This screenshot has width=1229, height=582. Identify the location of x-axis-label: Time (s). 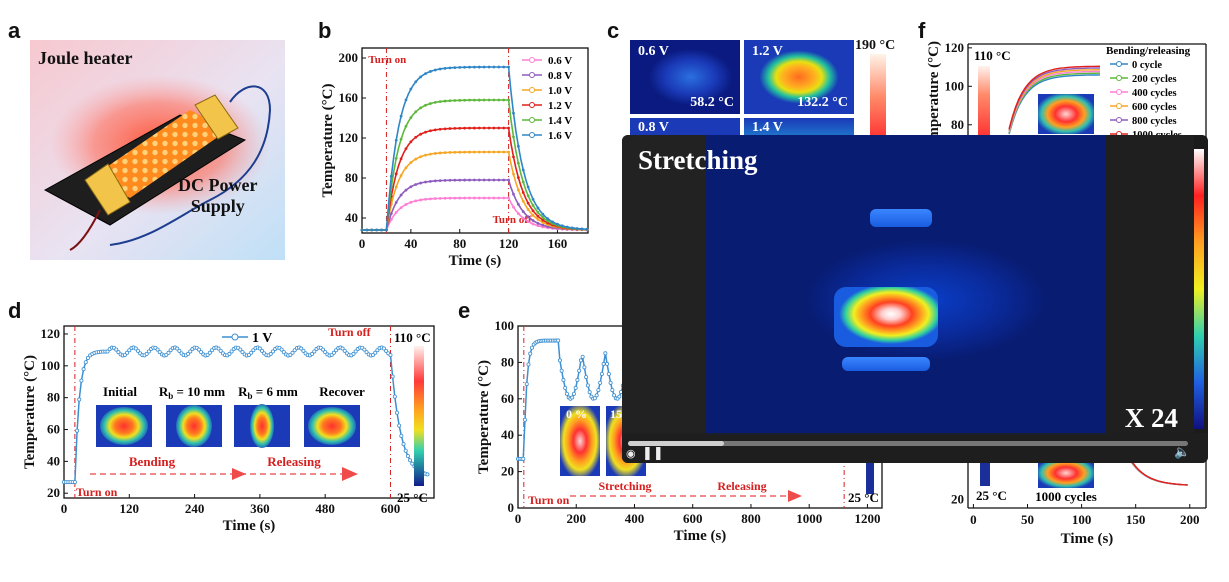
(475, 261).